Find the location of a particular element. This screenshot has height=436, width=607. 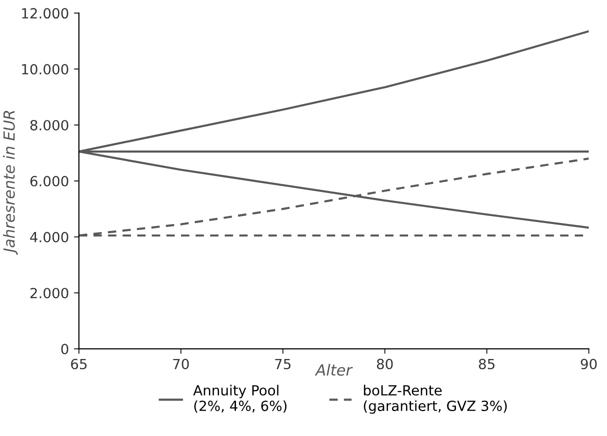

x-tick-label: 90 is located at coordinates (588, 364).